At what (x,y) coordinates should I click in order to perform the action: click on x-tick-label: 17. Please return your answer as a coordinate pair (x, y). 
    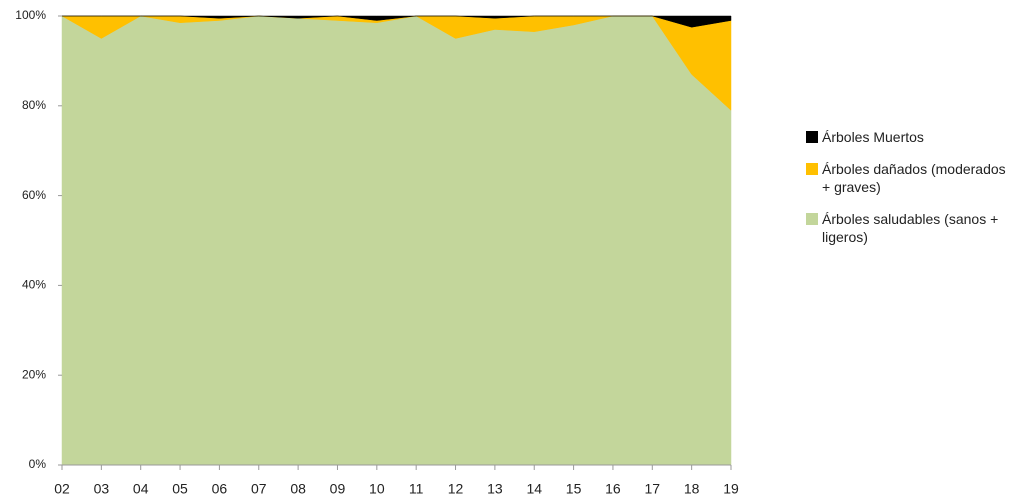
    Looking at the image, I should click on (653, 489).